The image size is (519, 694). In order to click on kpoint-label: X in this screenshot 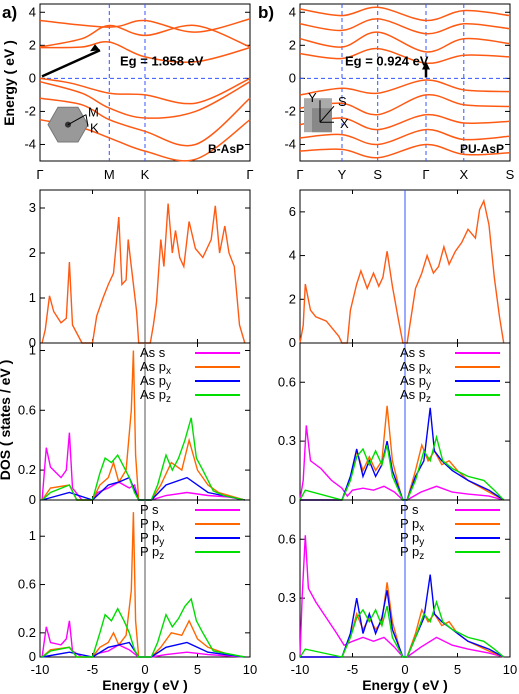, I will do `click(463, 174)`.